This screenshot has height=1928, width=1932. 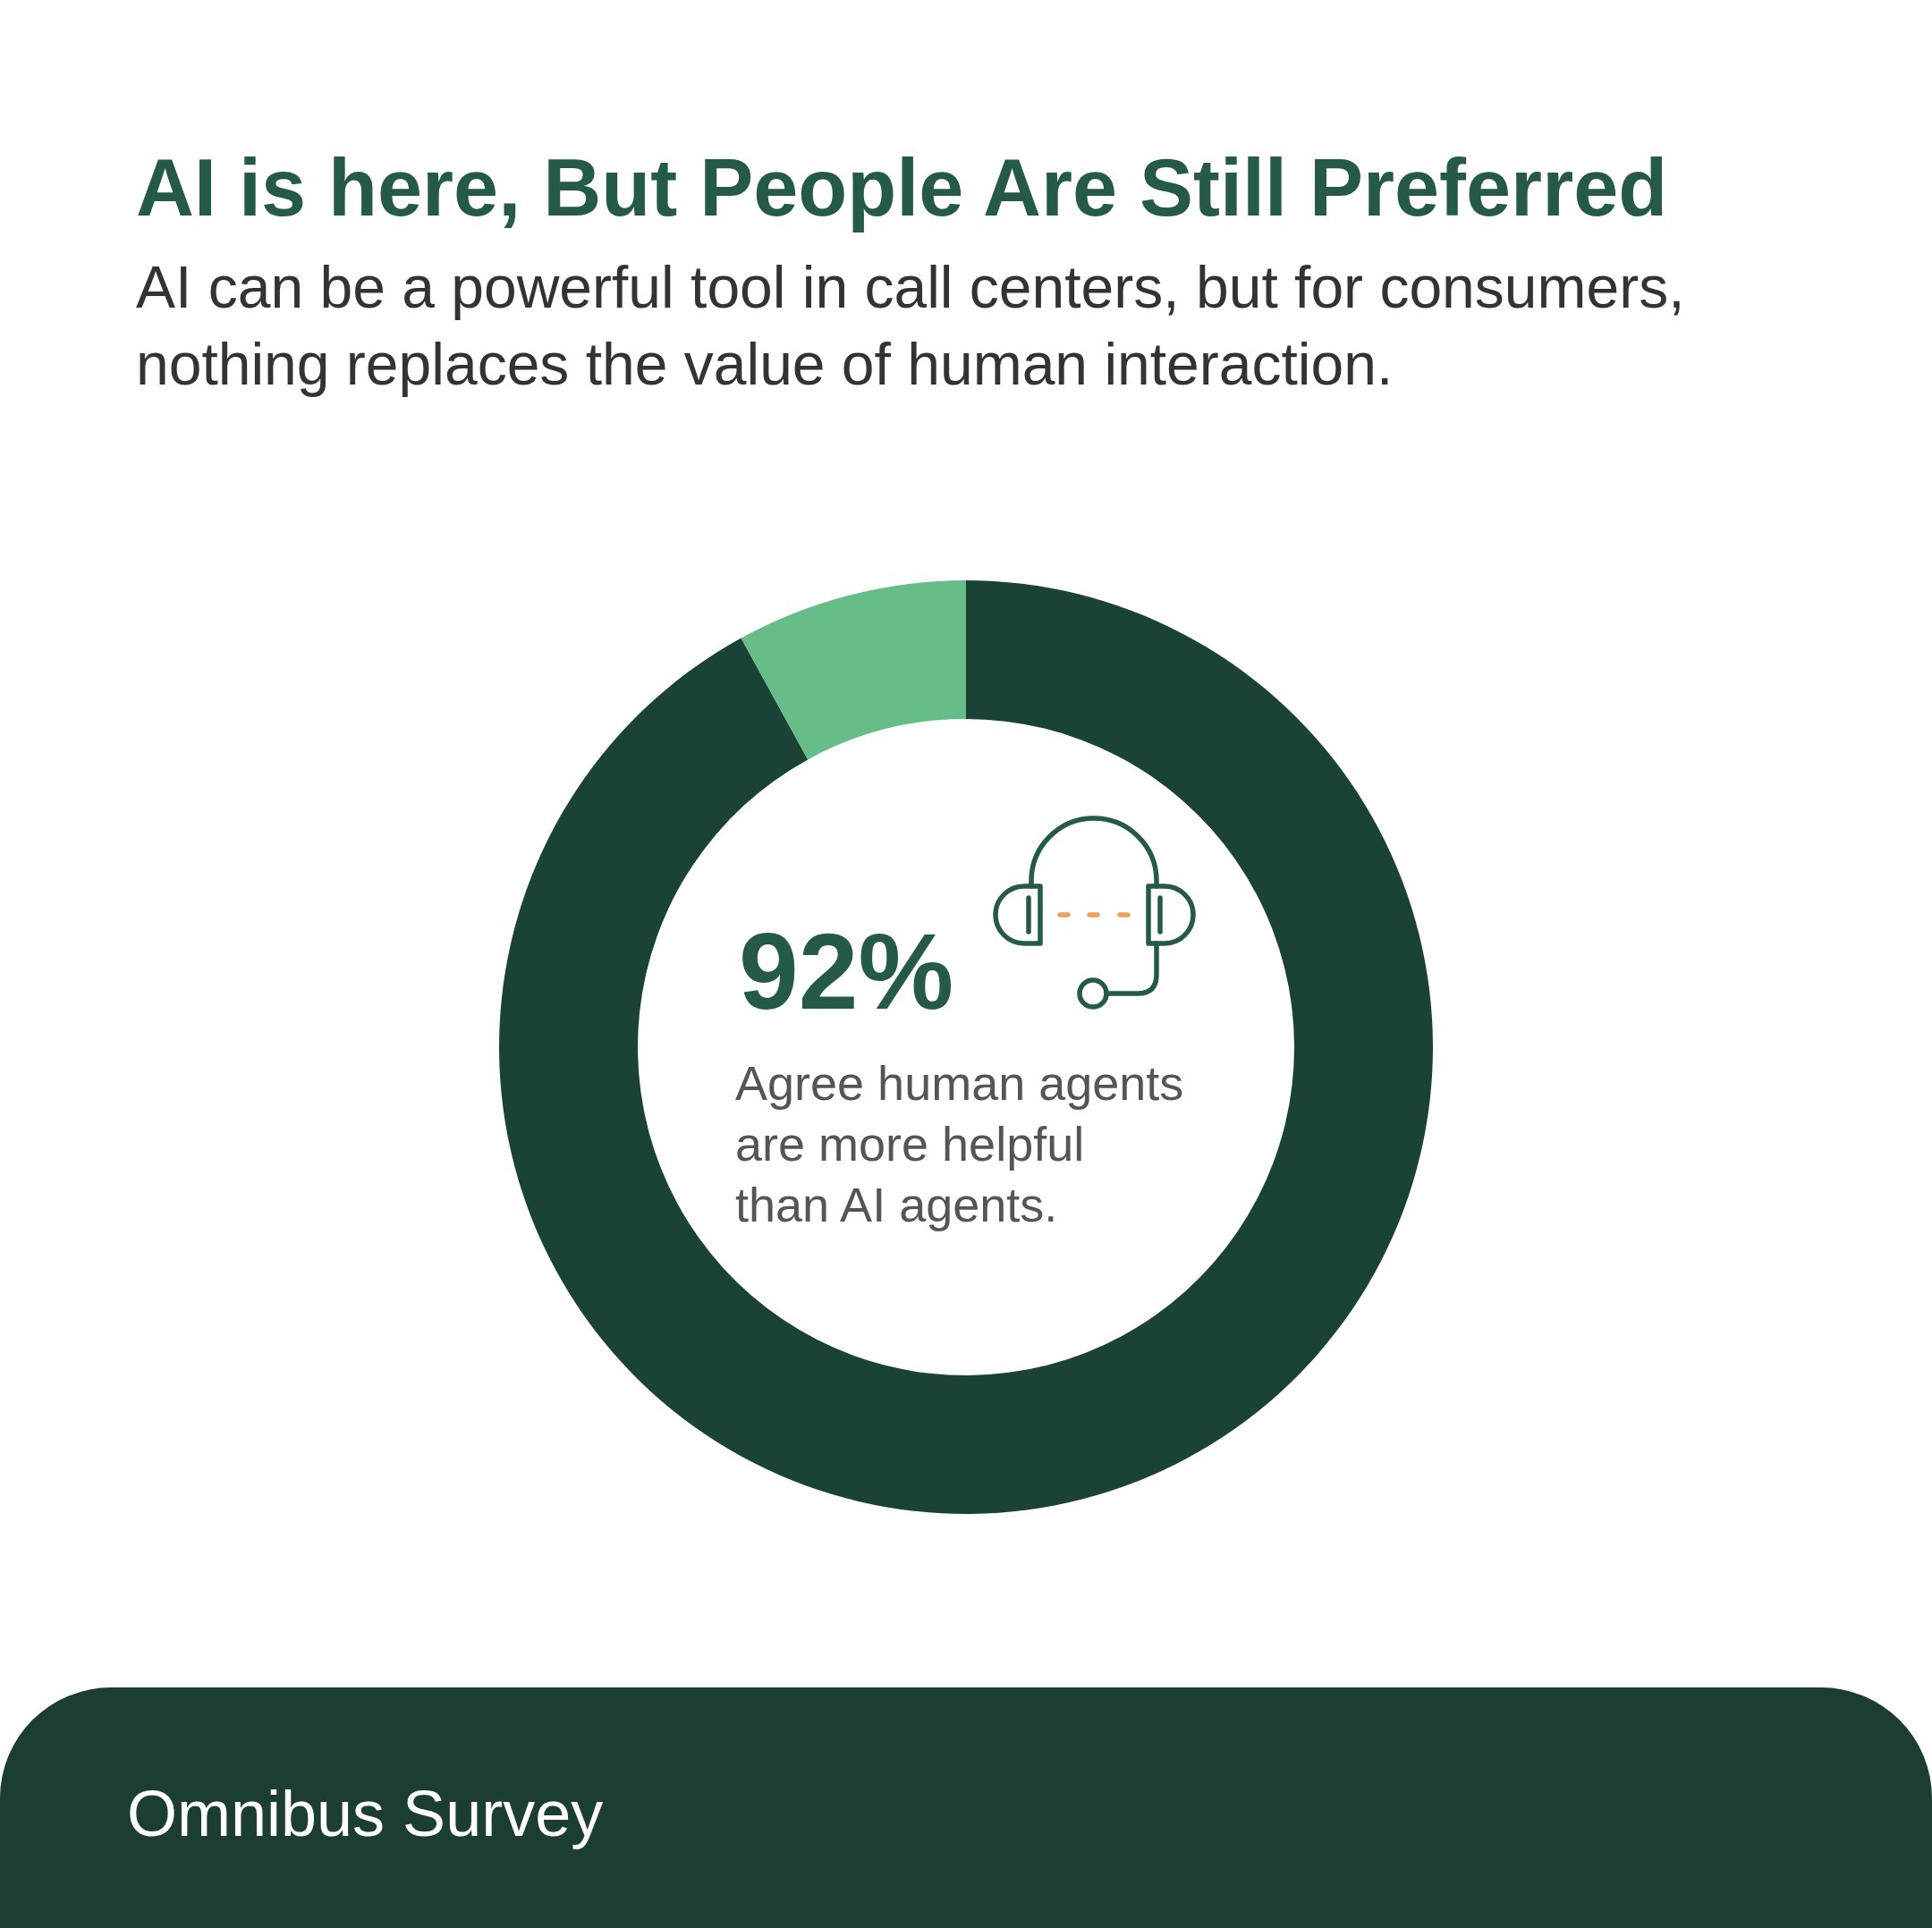 What do you see at coordinates (910, 325) in the screenshot?
I see `chart-subtitle: AI can be a powerful tool in call centers, but for consumers, nothing replaces the value of human interaction.` at bounding box center [910, 325].